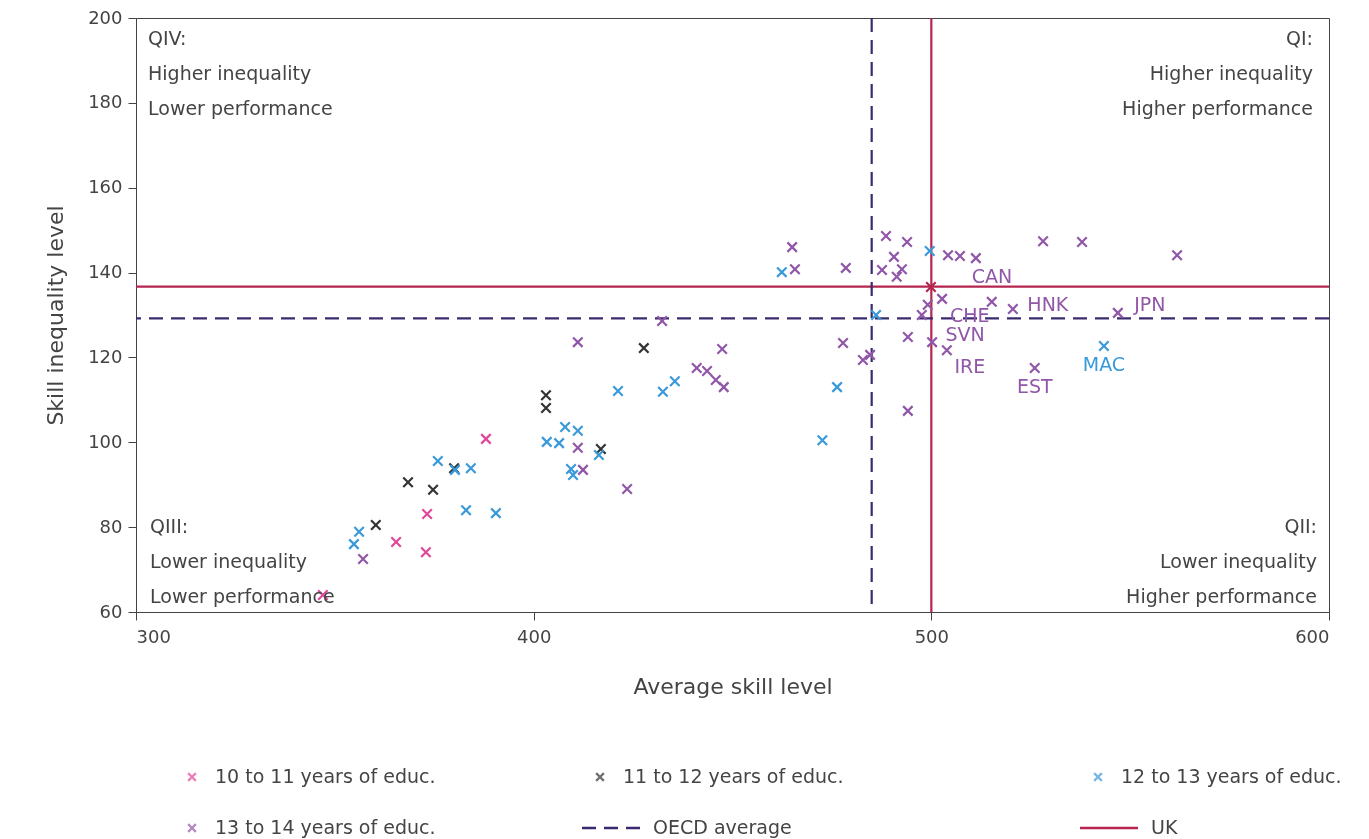 This screenshot has width=1369, height=839. Describe the element at coordinates (1231, 776) in the screenshot. I see `legend-label: 12 to 13 years of educ.` at that location.